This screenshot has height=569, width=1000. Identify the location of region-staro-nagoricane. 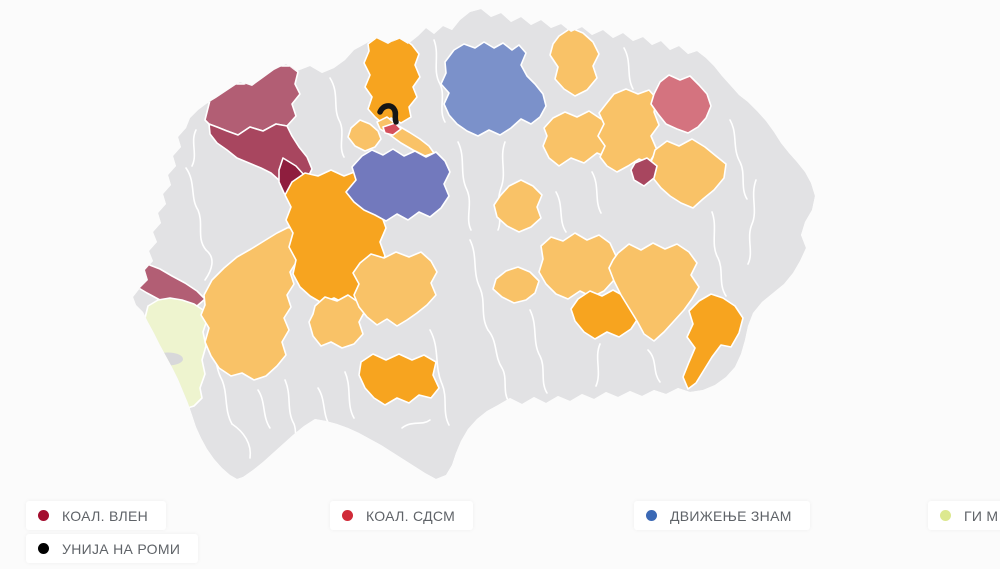
(681, 104).